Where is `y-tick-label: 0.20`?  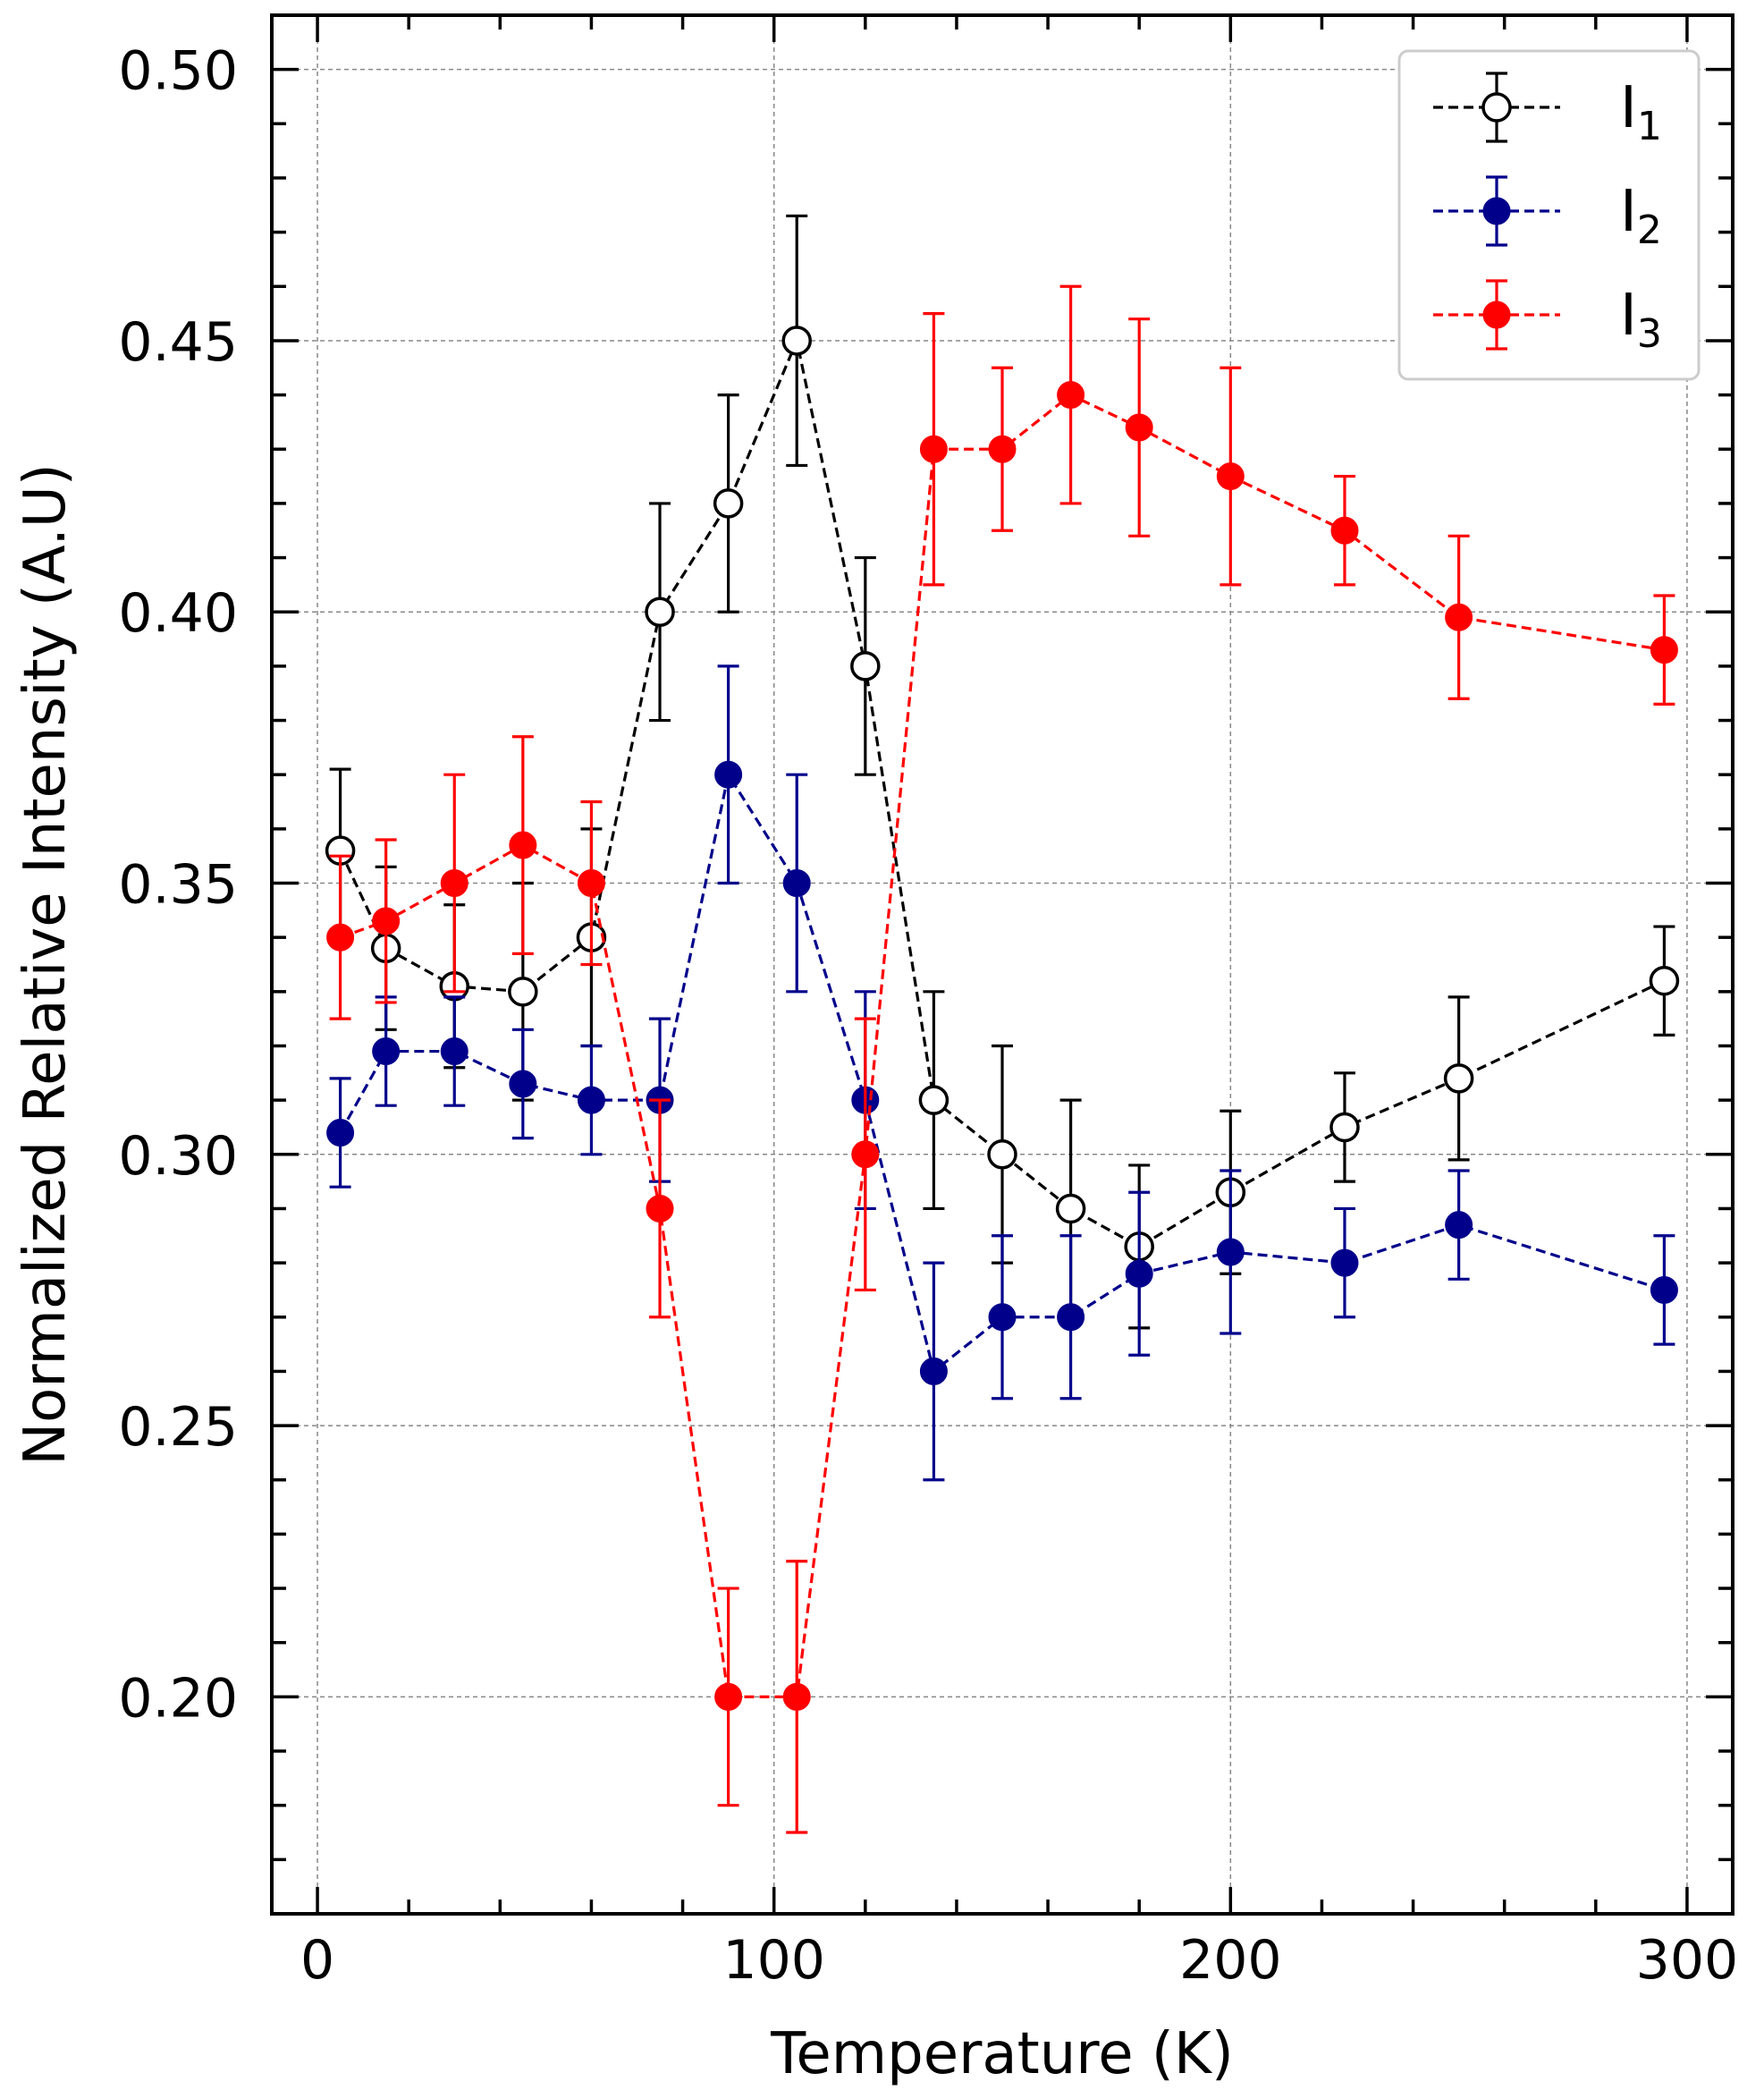 y-tick-label: 0.20 is located at coordinates (178, 1698).